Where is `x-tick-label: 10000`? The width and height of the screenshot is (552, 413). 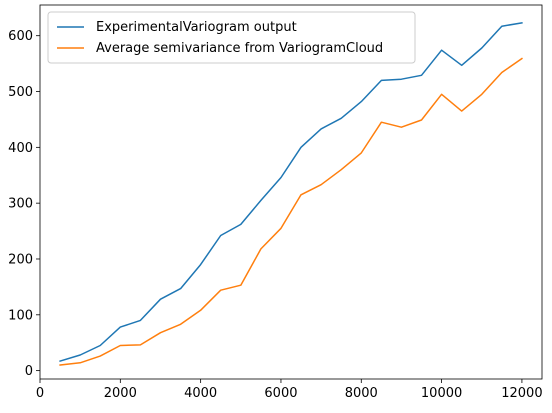
x-tick-label: 10000 is located at coordinates (441, 393).